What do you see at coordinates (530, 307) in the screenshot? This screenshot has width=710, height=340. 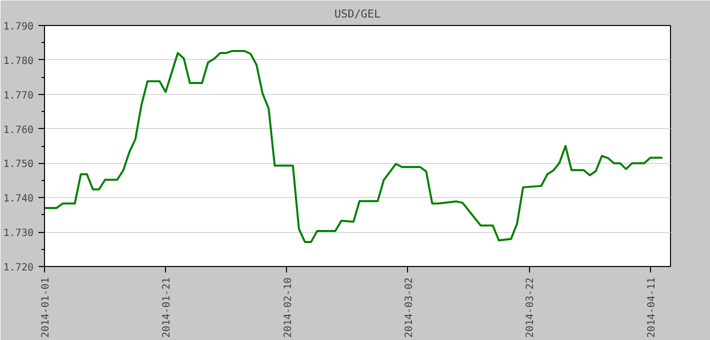 I see `x-tick-label: 2014-03-22` at bounding box center [530, 307].